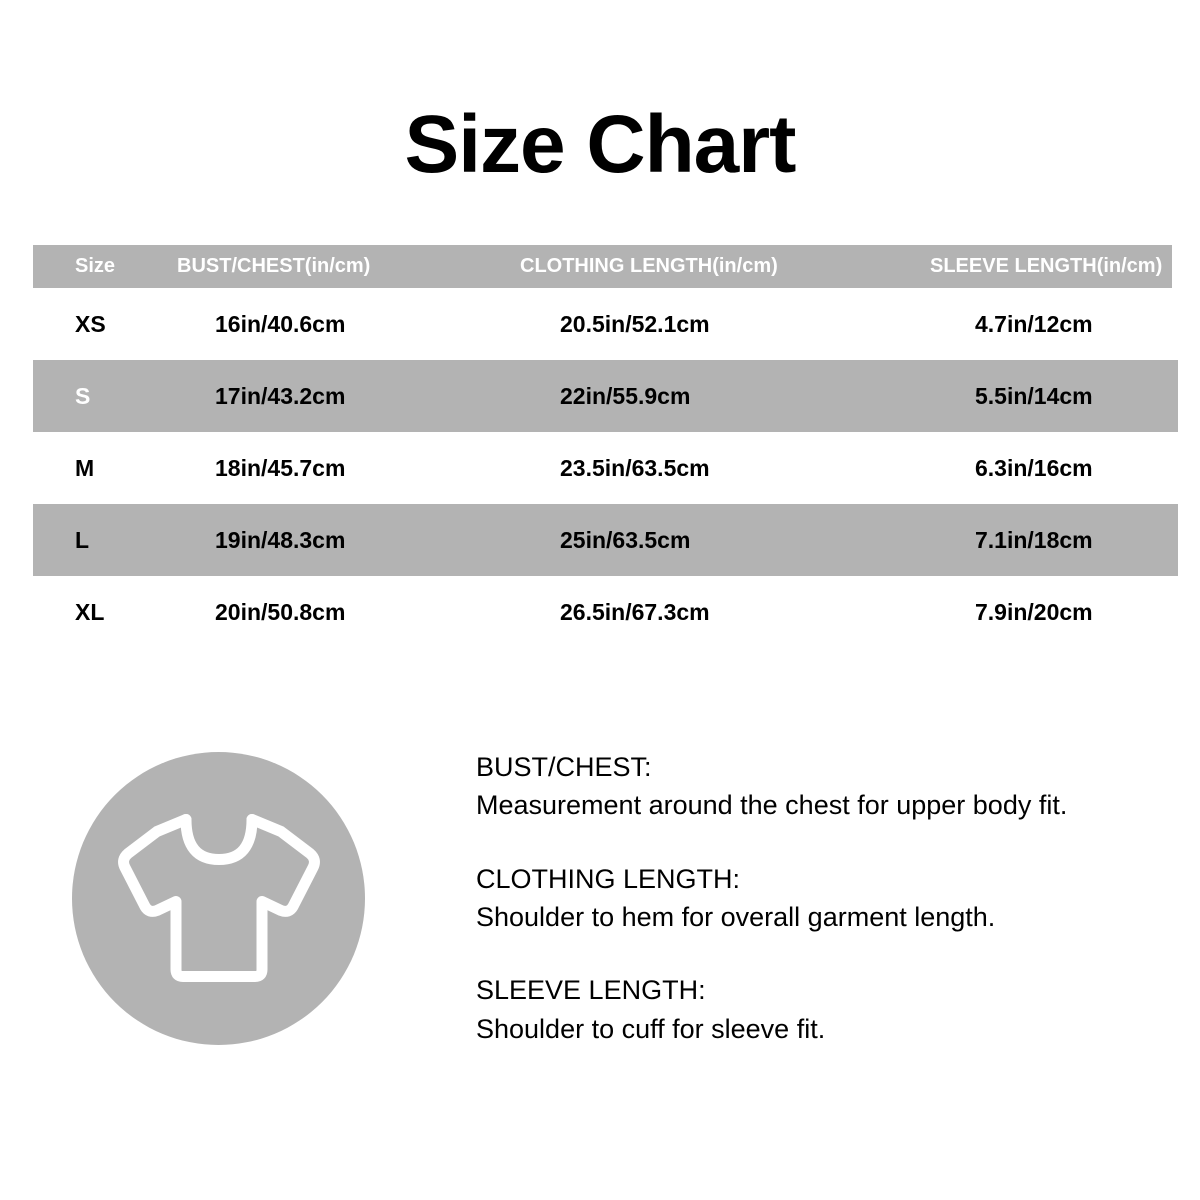 This screenshot has height=1200, width=1200. Describe the element at coordinates (274, 266) in the screenshot. I see `column-header-bust-chest: BUST/CHEST(in/cm)` at that location.